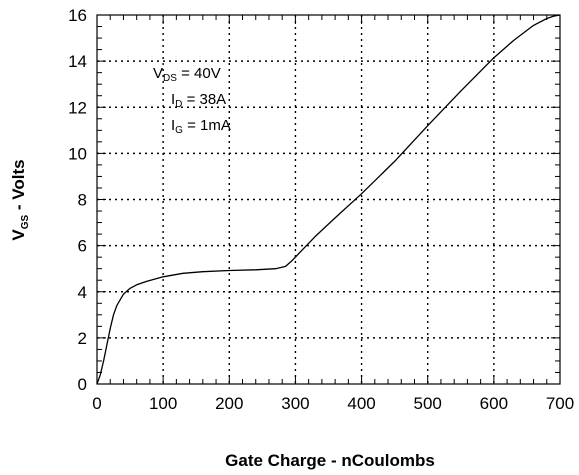 The width and height of the screenshot is (579, 475). What do you see at coordinates (82, 384) in the screenshot?
I see `y-tick-label-0: 0` at bounding box center [82, 384].